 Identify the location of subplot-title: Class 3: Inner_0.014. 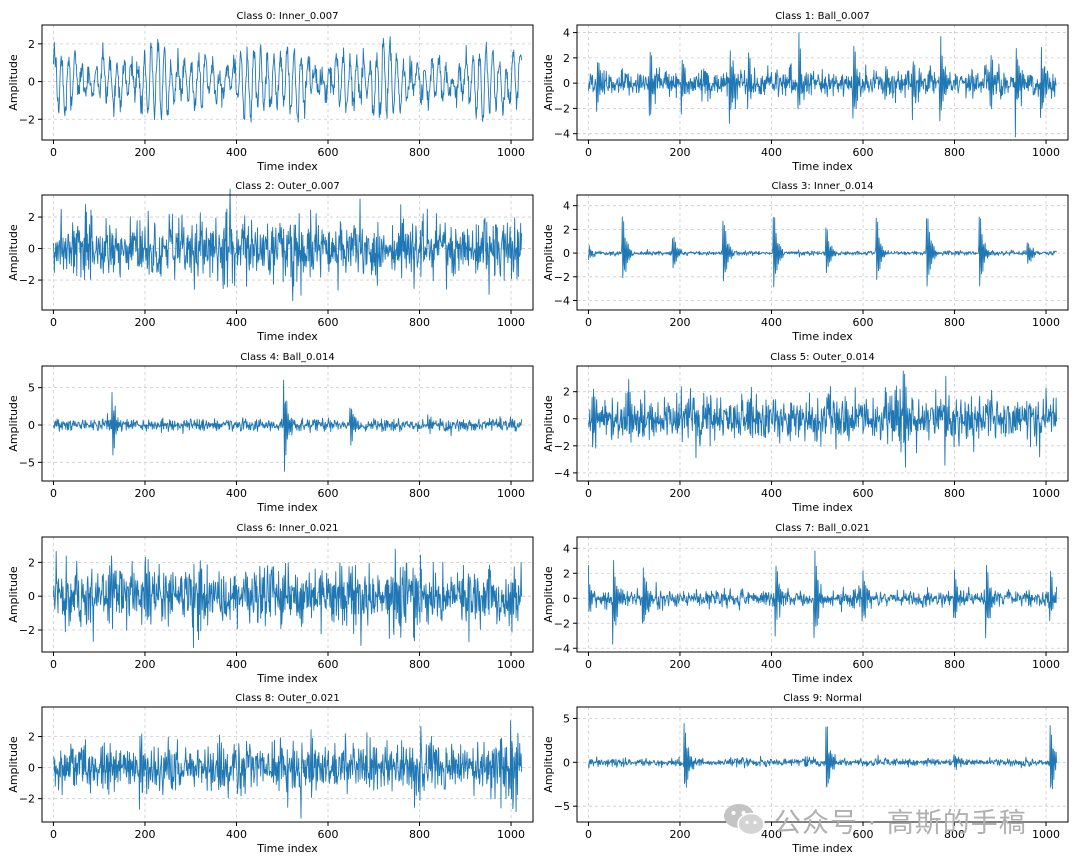
(823, 186).